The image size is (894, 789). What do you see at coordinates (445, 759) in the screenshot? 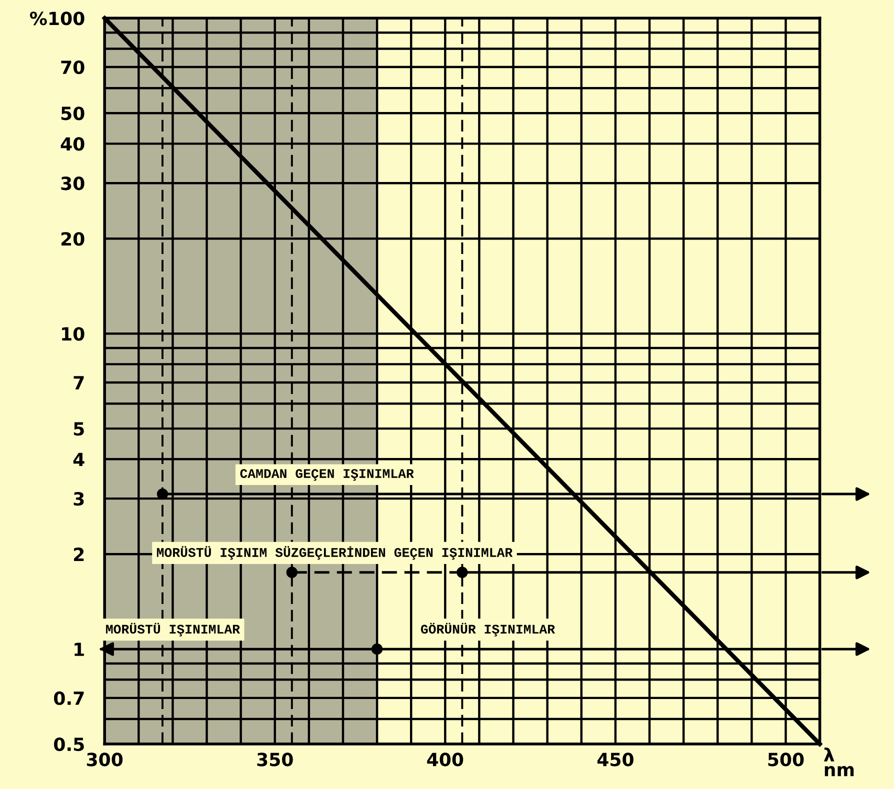
I see `x-tick-label: 400` at bounding box center [445, 759].